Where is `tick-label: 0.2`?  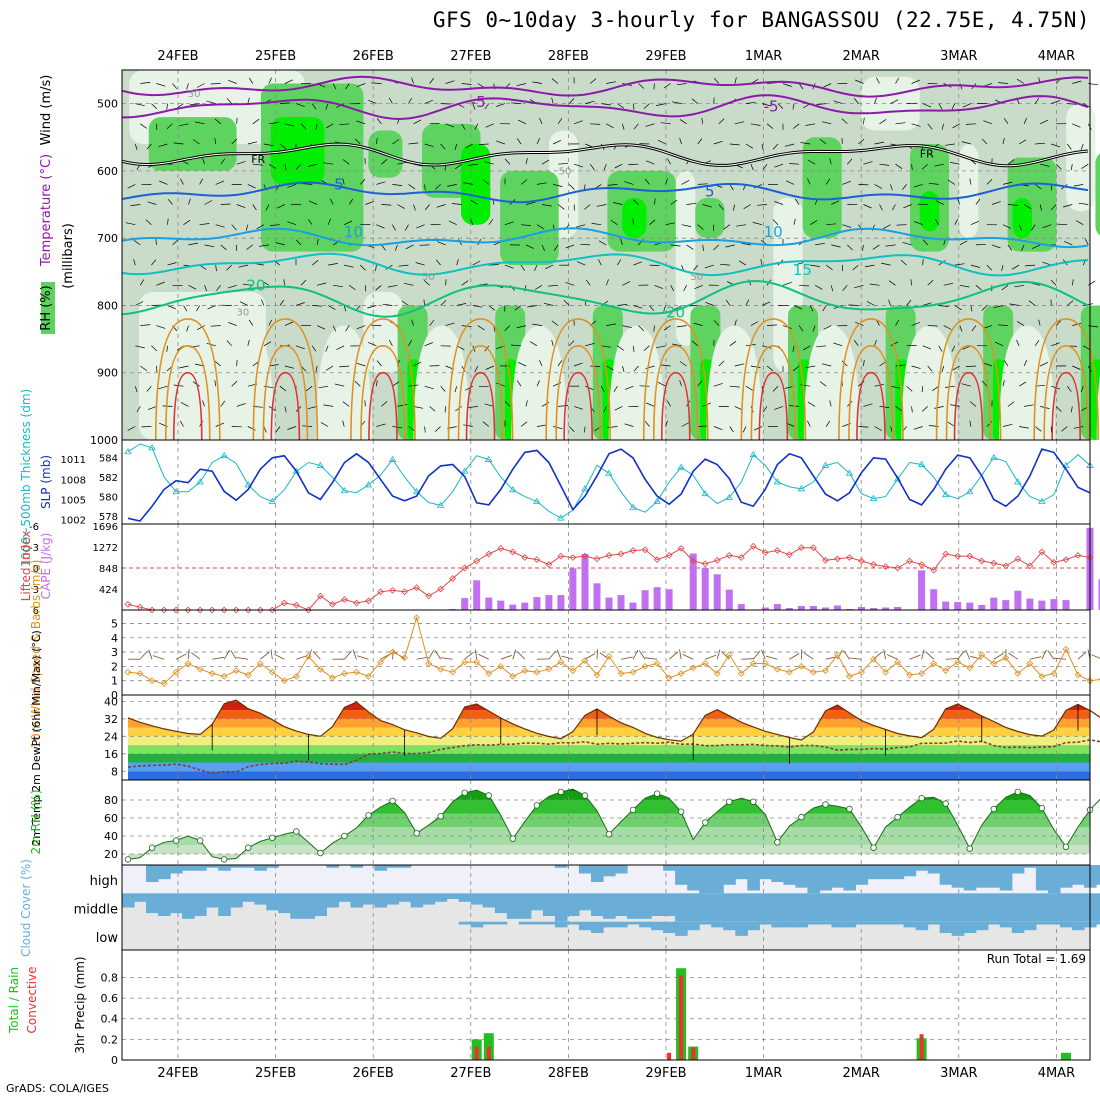 tick-label: 0.2 is located at coordinates (110, 1039).